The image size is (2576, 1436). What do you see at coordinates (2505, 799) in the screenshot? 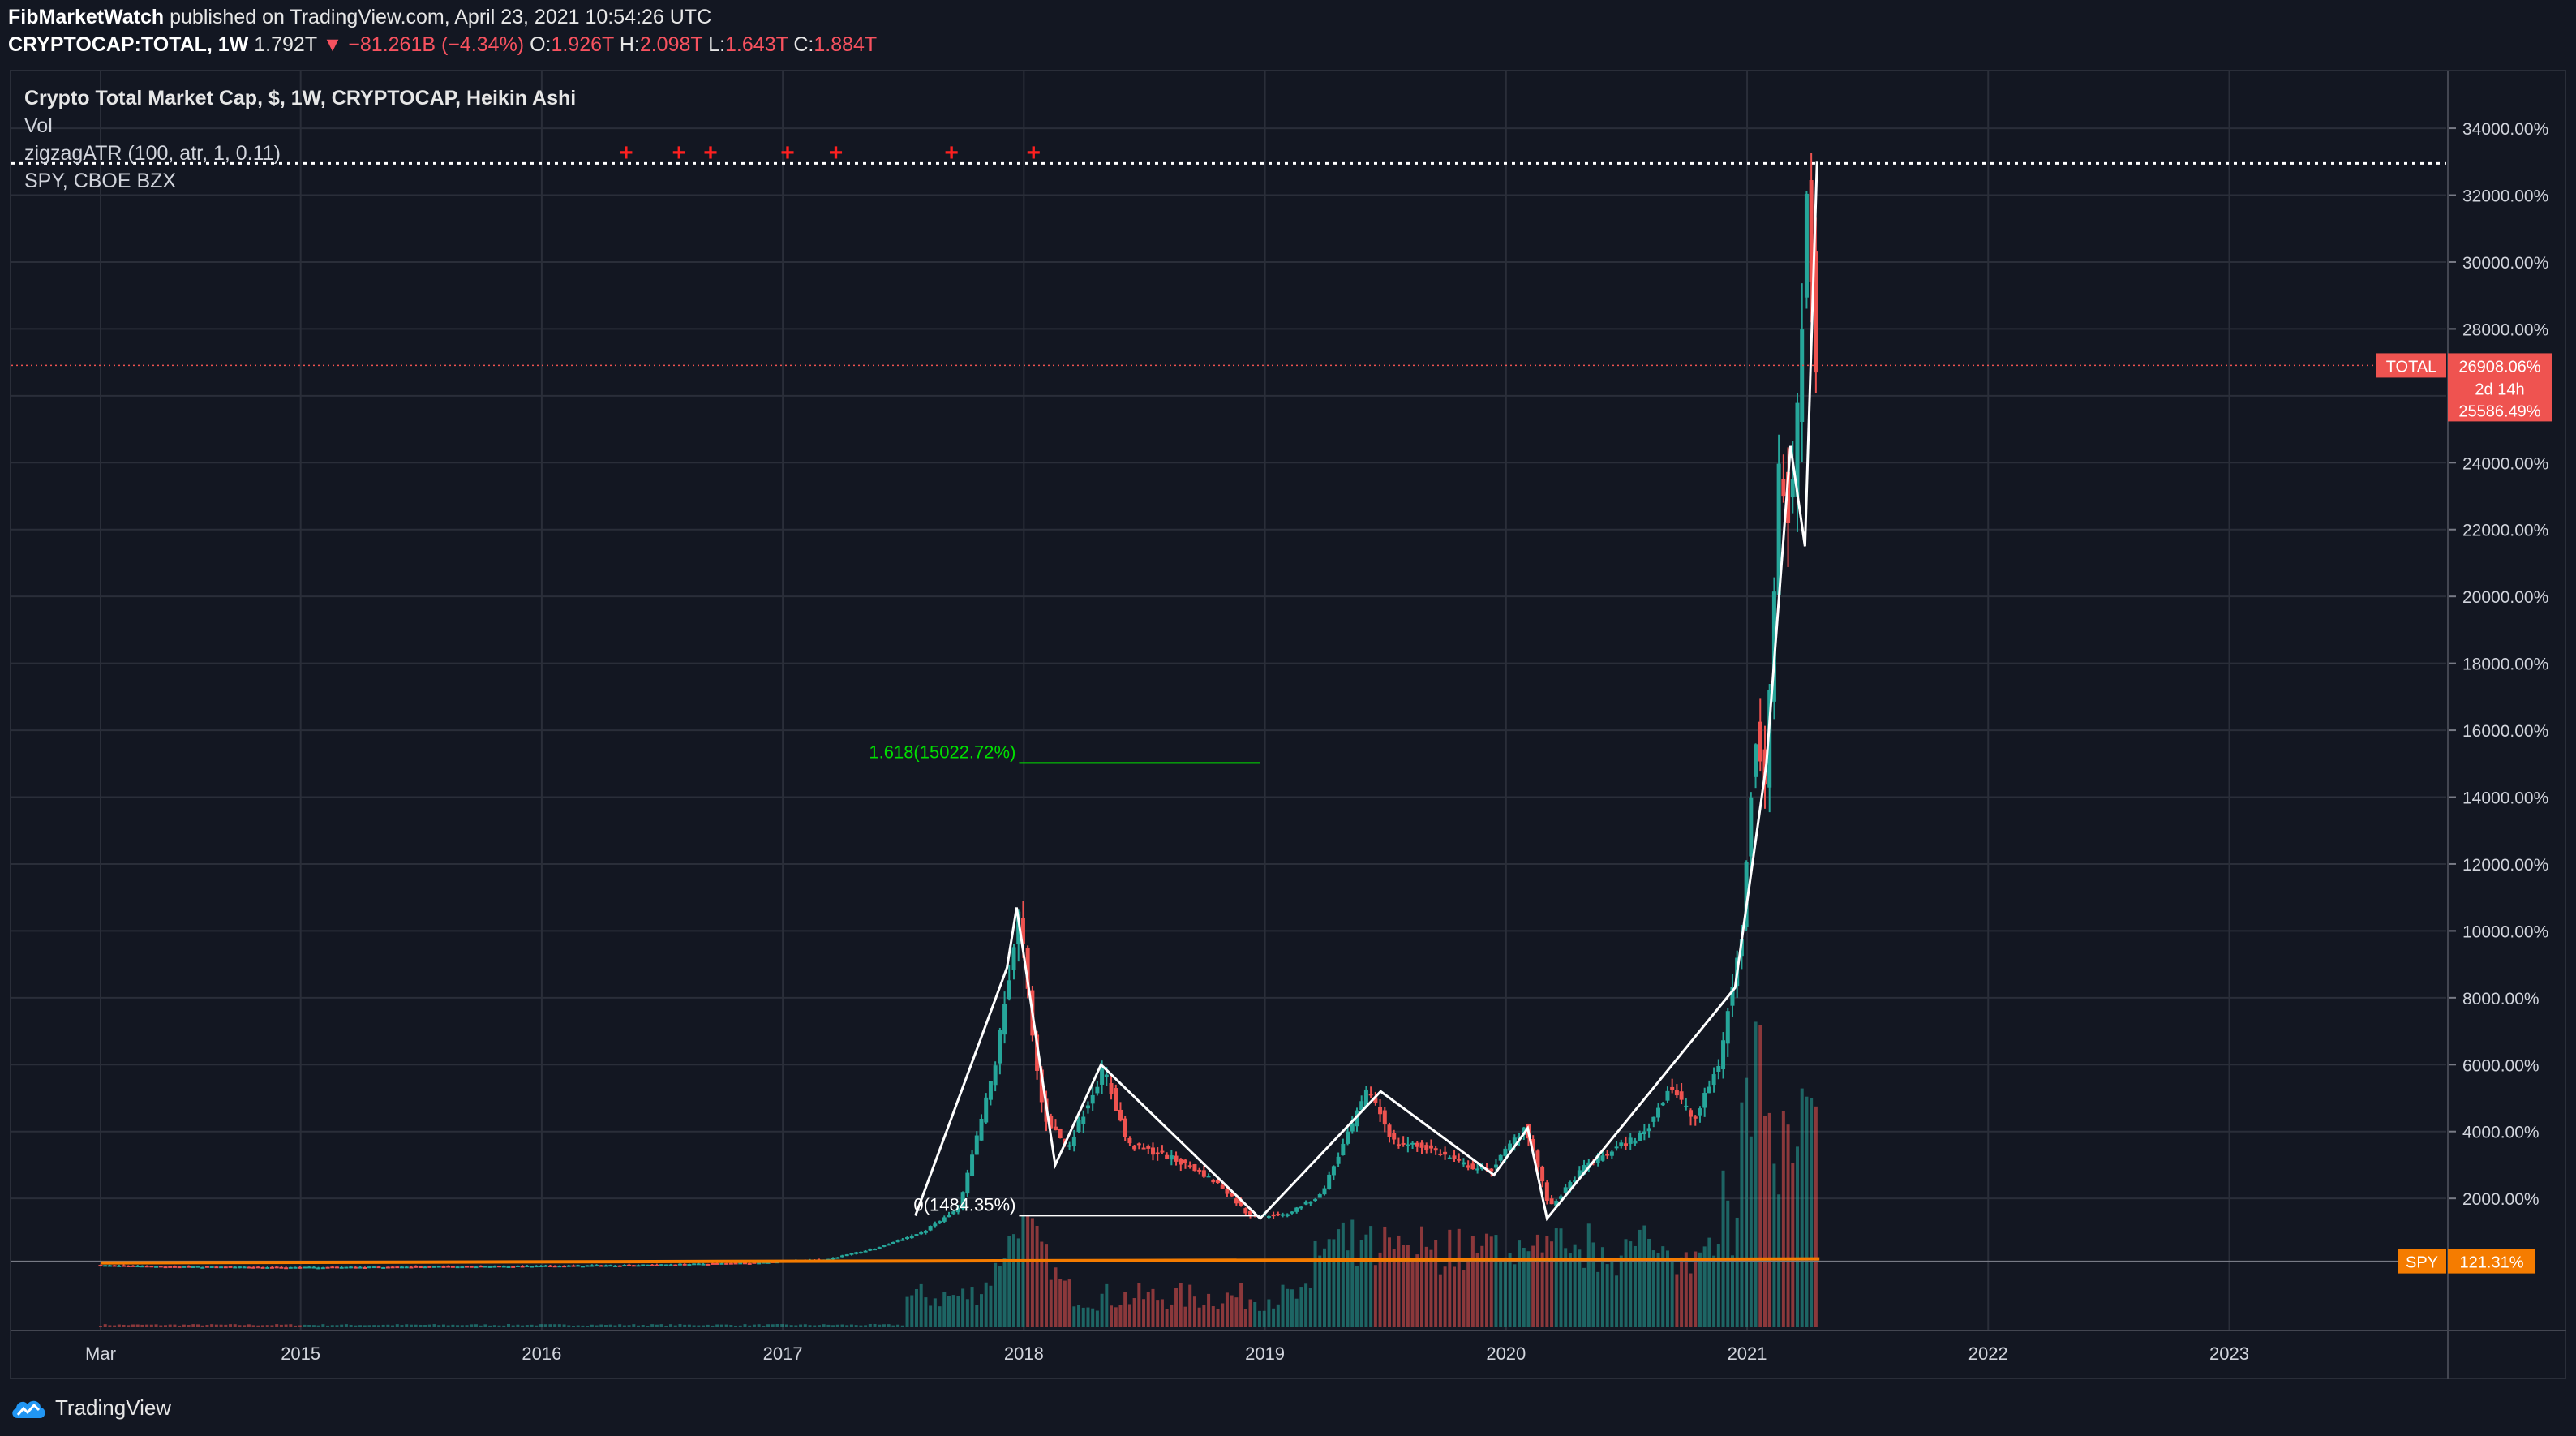
I see `y-tick-label: 14000.00%` at bounding box center [2505, 799].